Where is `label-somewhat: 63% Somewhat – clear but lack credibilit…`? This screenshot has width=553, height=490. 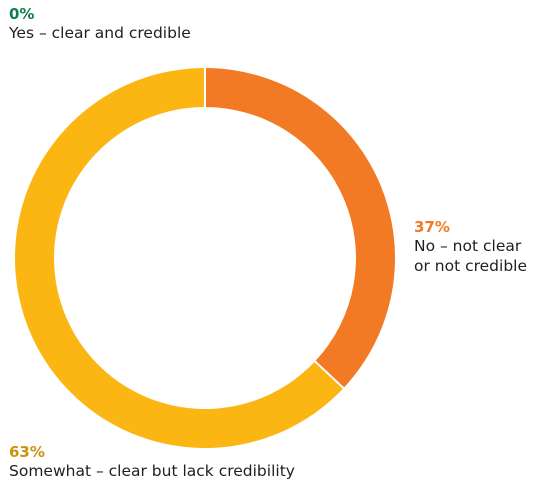 label-somewhat: 63% Somewhat – clear but lack credibilit… is located at coordinates (152, 462).